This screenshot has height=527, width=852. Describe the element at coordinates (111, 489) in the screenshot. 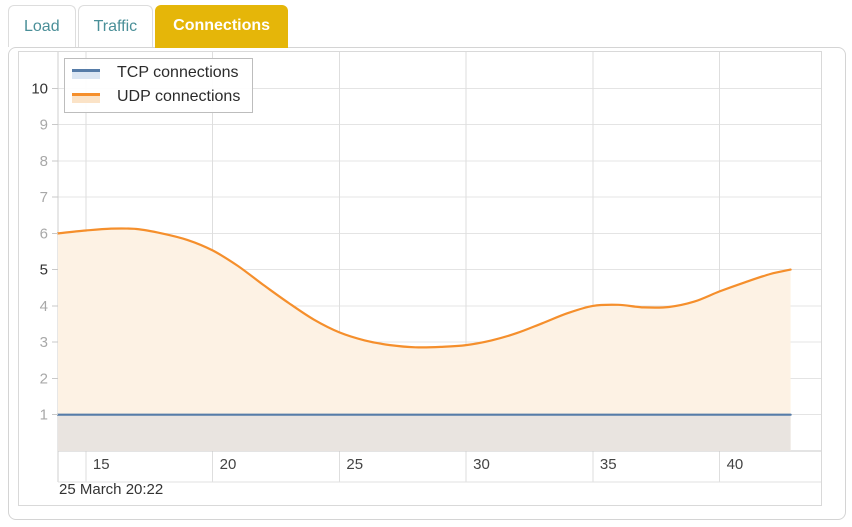

I see `chart-date-range-label: 25 March 20:22` at that location.